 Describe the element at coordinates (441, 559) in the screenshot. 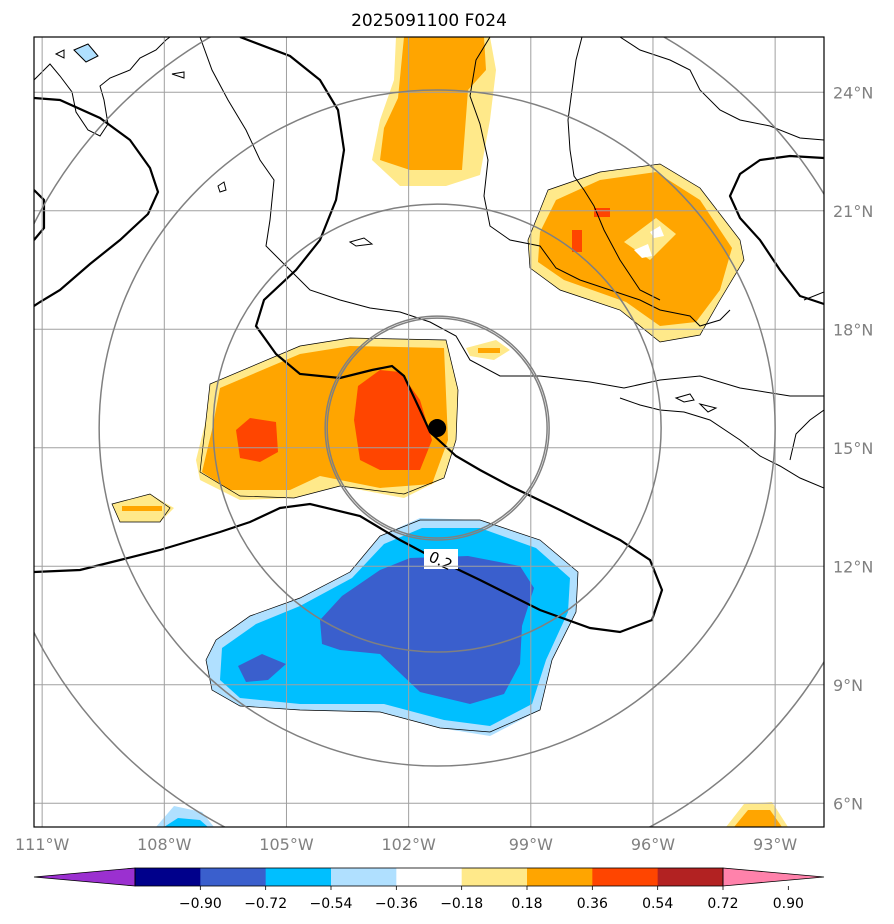

I see `contour-label-bg` at that location.